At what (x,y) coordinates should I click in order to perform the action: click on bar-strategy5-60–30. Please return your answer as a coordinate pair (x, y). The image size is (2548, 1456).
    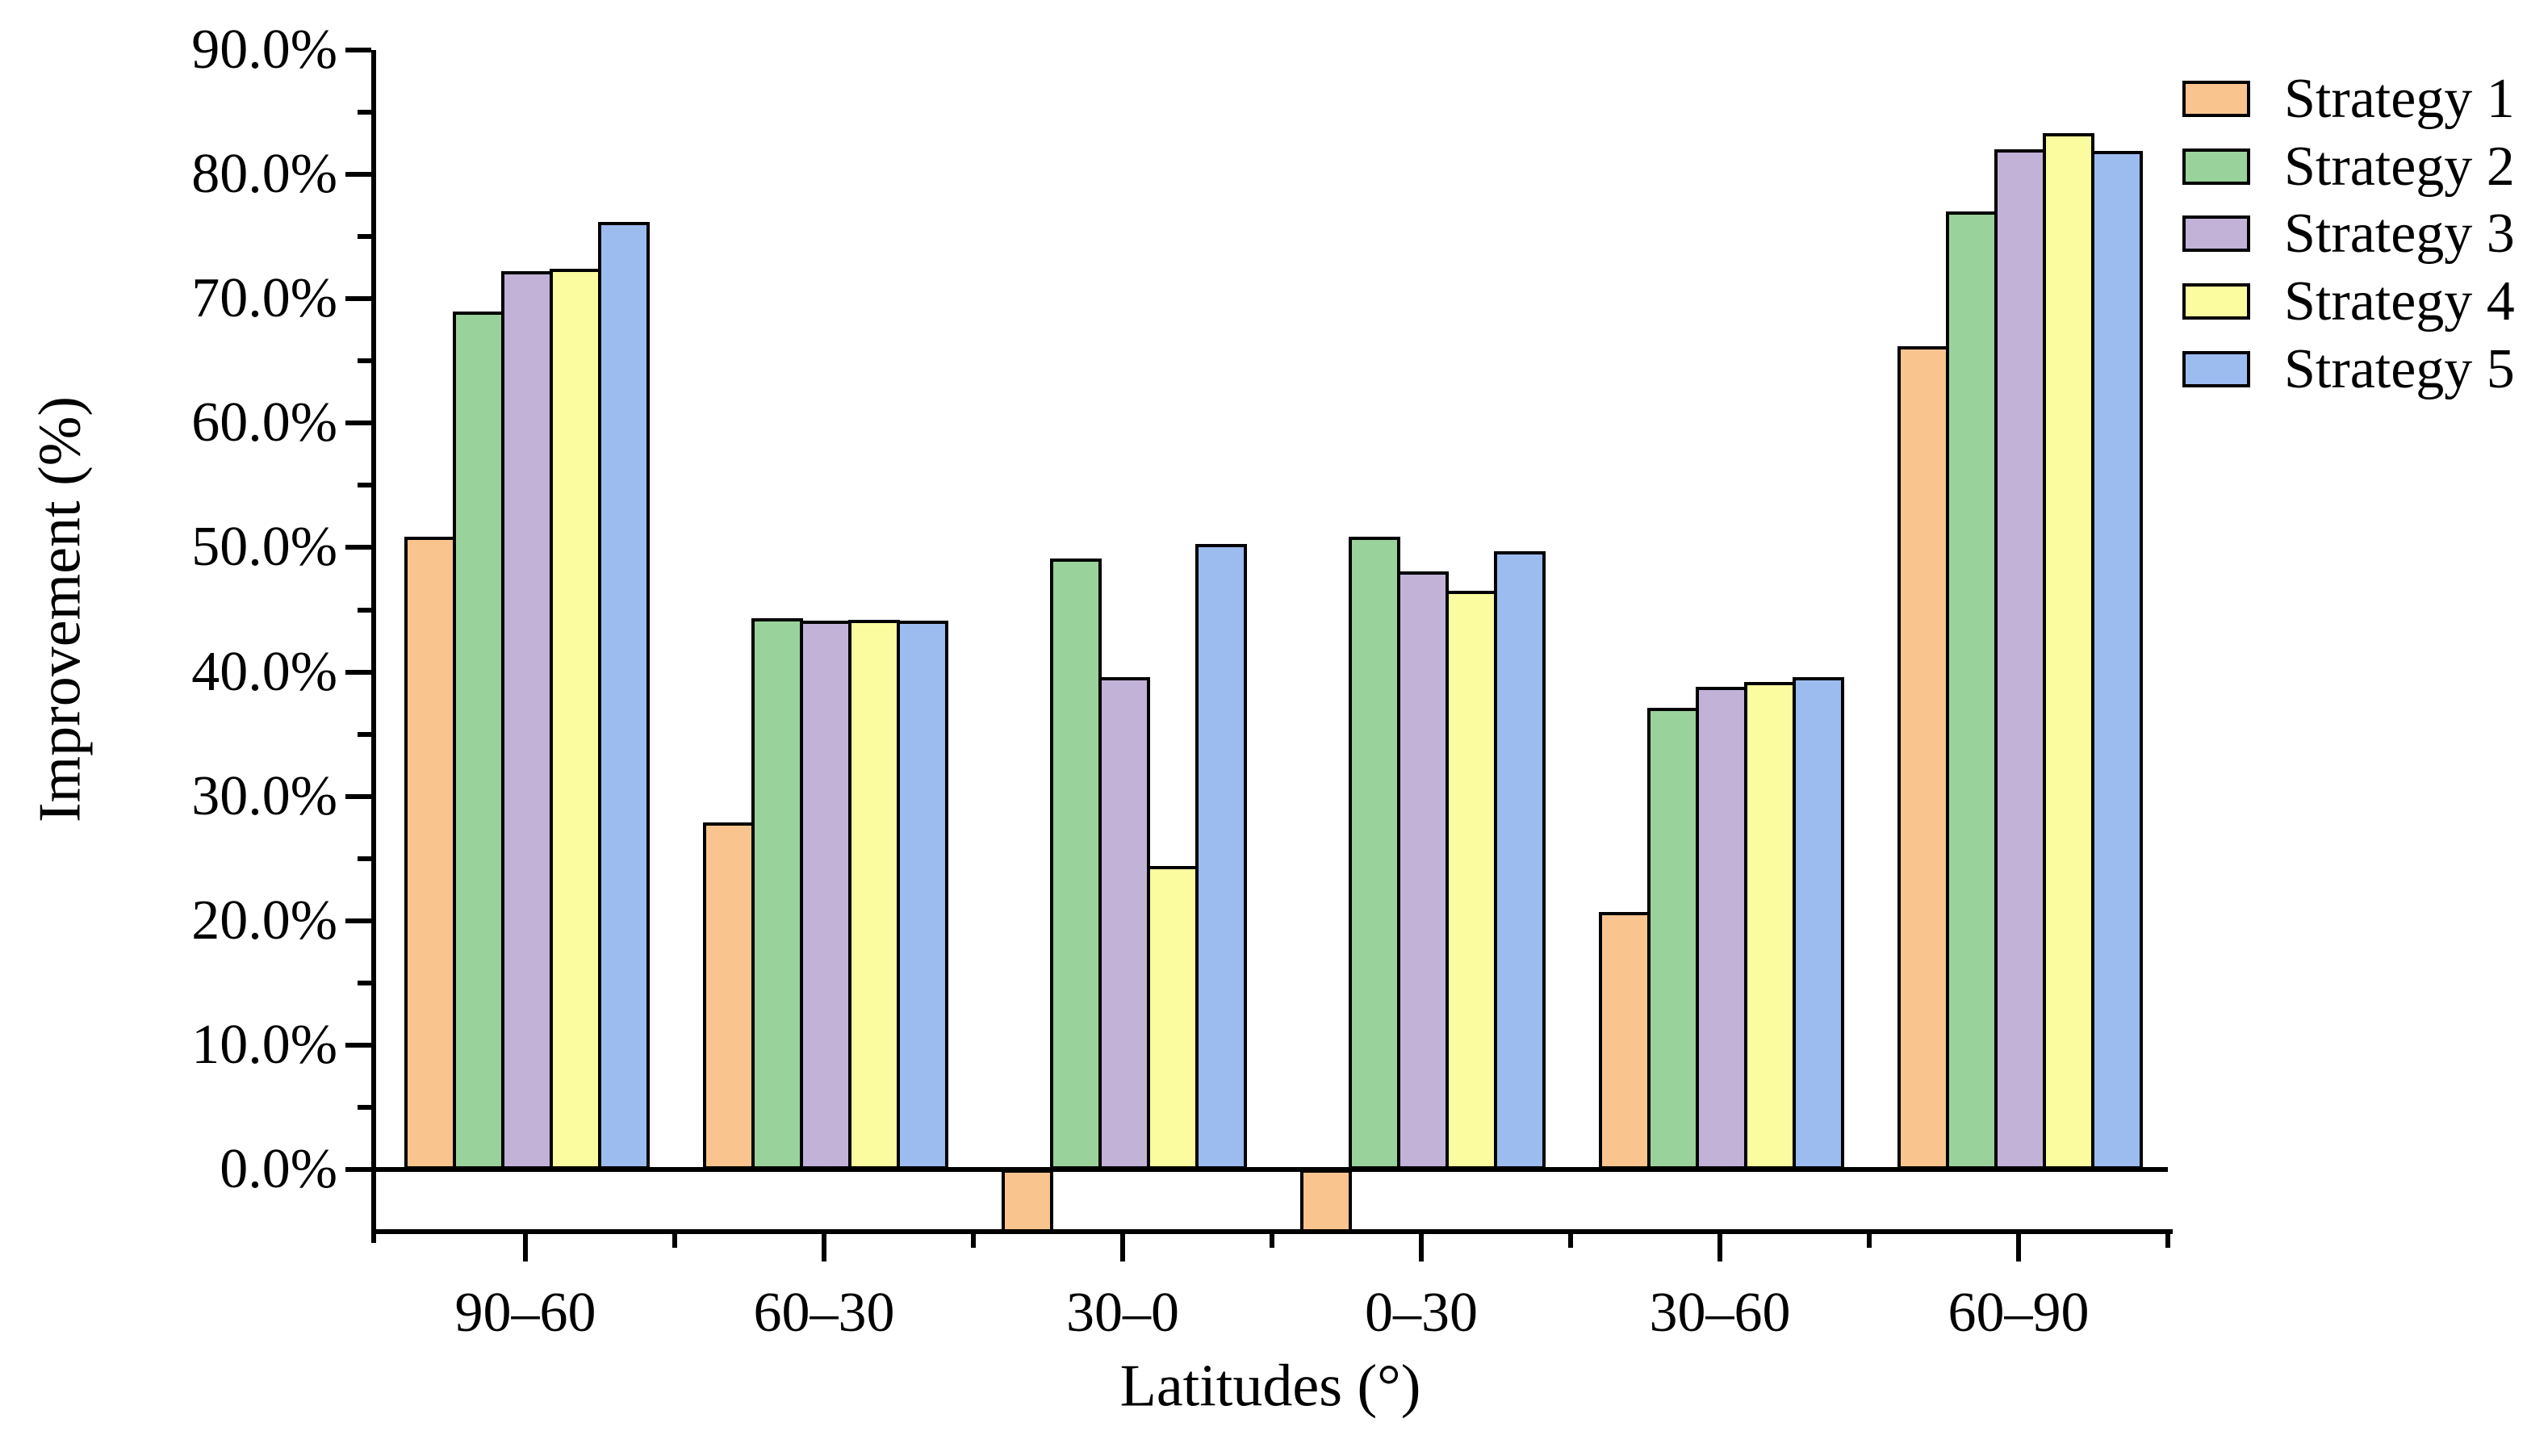
    Looking at the image, I should click on (922, 895).